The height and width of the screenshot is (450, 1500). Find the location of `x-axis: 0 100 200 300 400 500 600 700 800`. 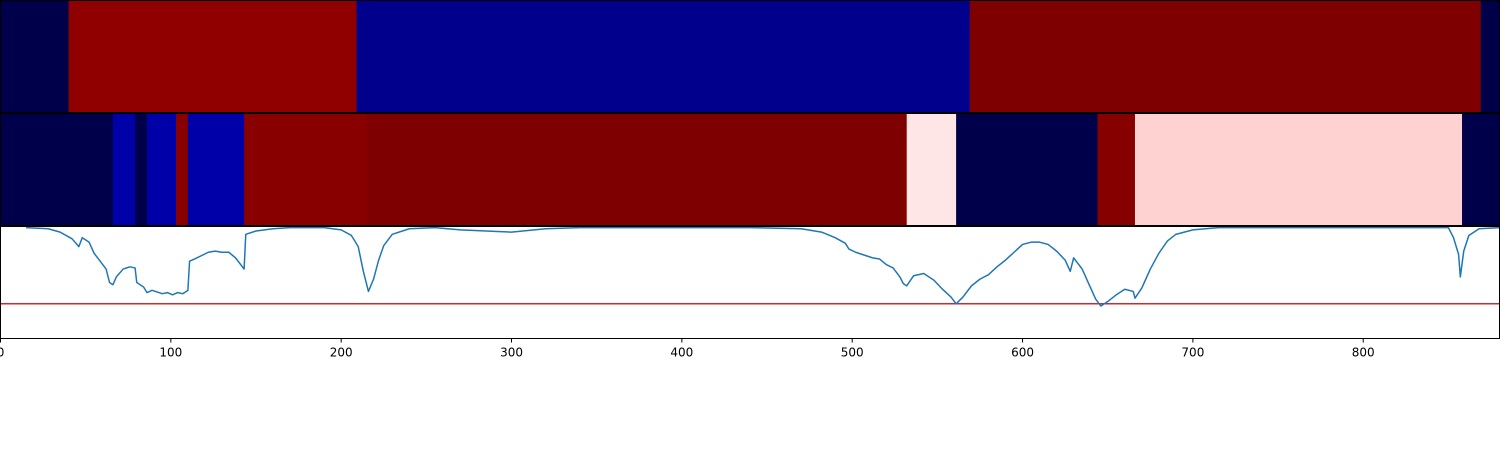

x-axis: 0 100 200 300 400 500 600 700 800 is located at coordinates (687, 349).